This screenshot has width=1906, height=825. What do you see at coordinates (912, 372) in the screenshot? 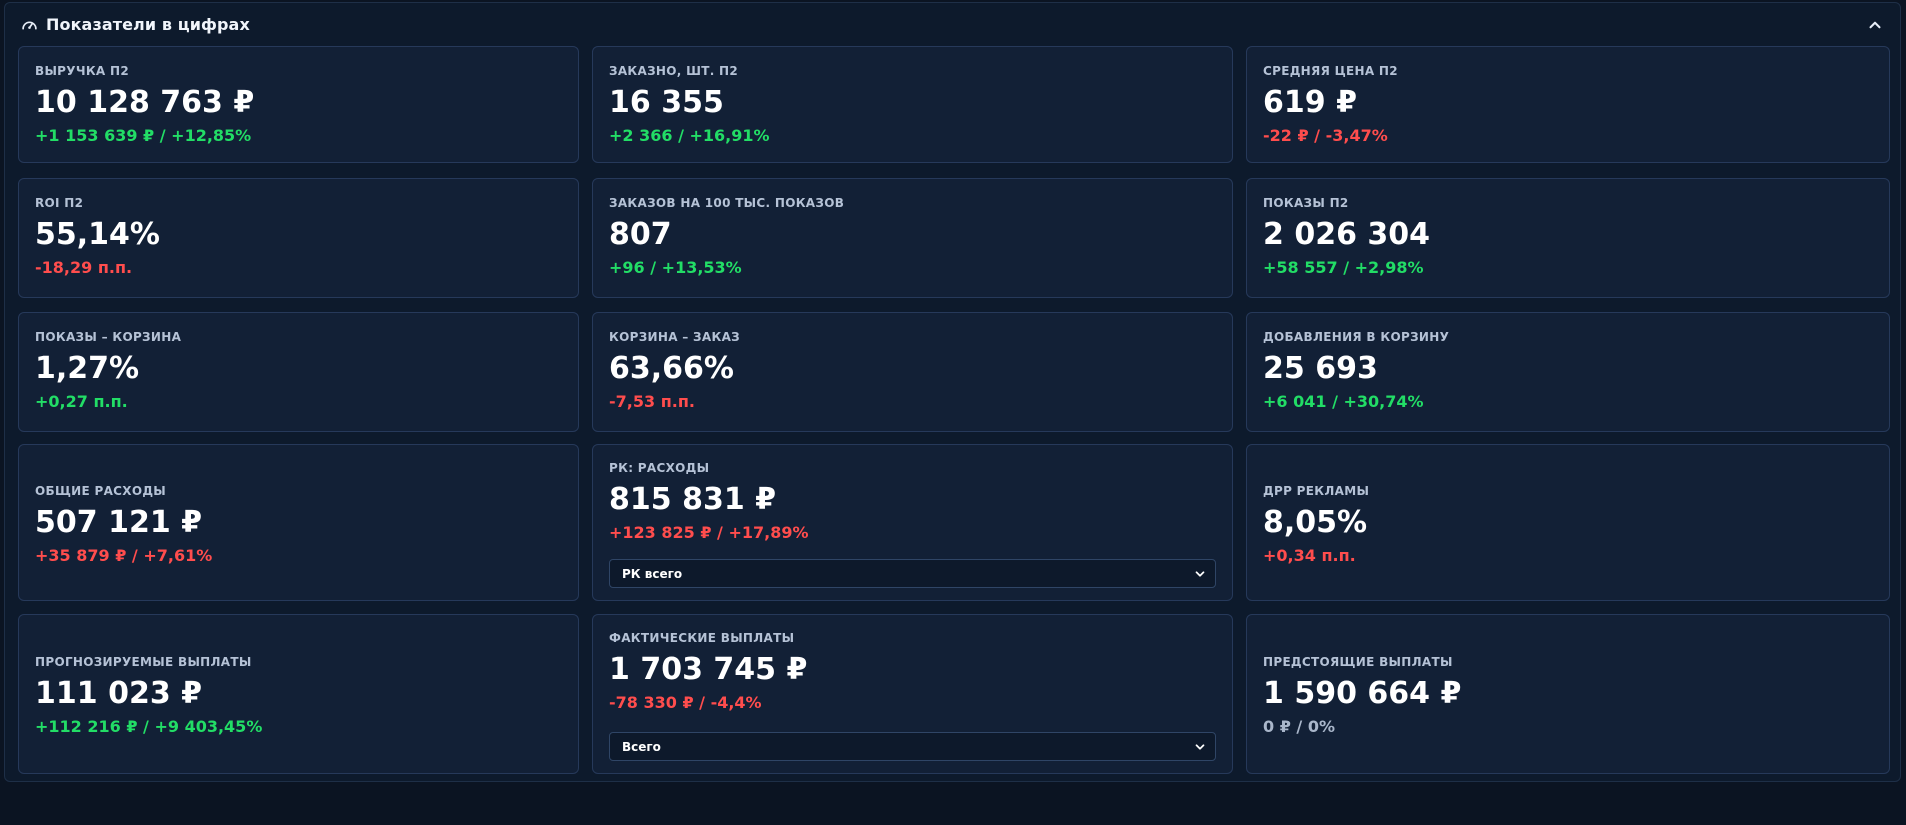
I see `metric-card: КОРЗИНА – ЗАКАЗ 63,66% -7,53 п.п.` at bounding box center [912, 372].